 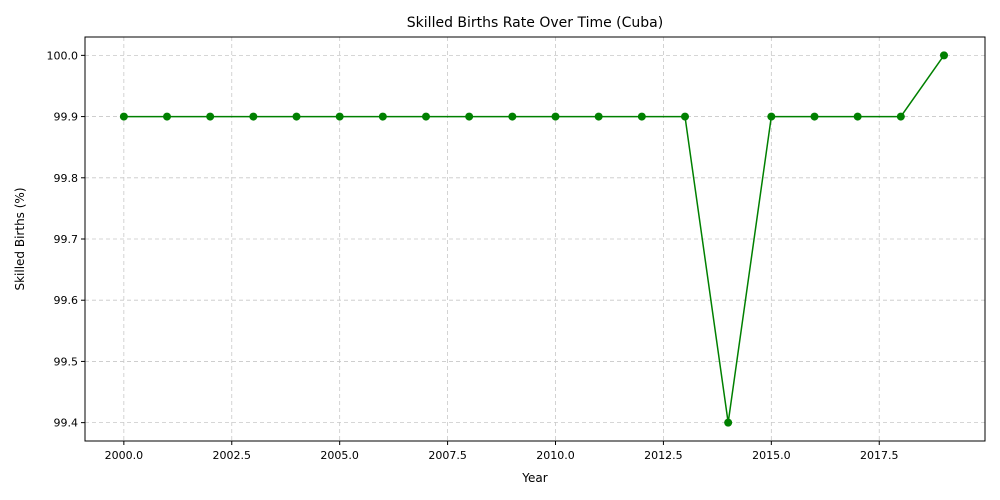 I want to click on y-axis: 99.4 99.5 99.6 99.7 99.8 99.9 100.0, so click(x=66, y=239).